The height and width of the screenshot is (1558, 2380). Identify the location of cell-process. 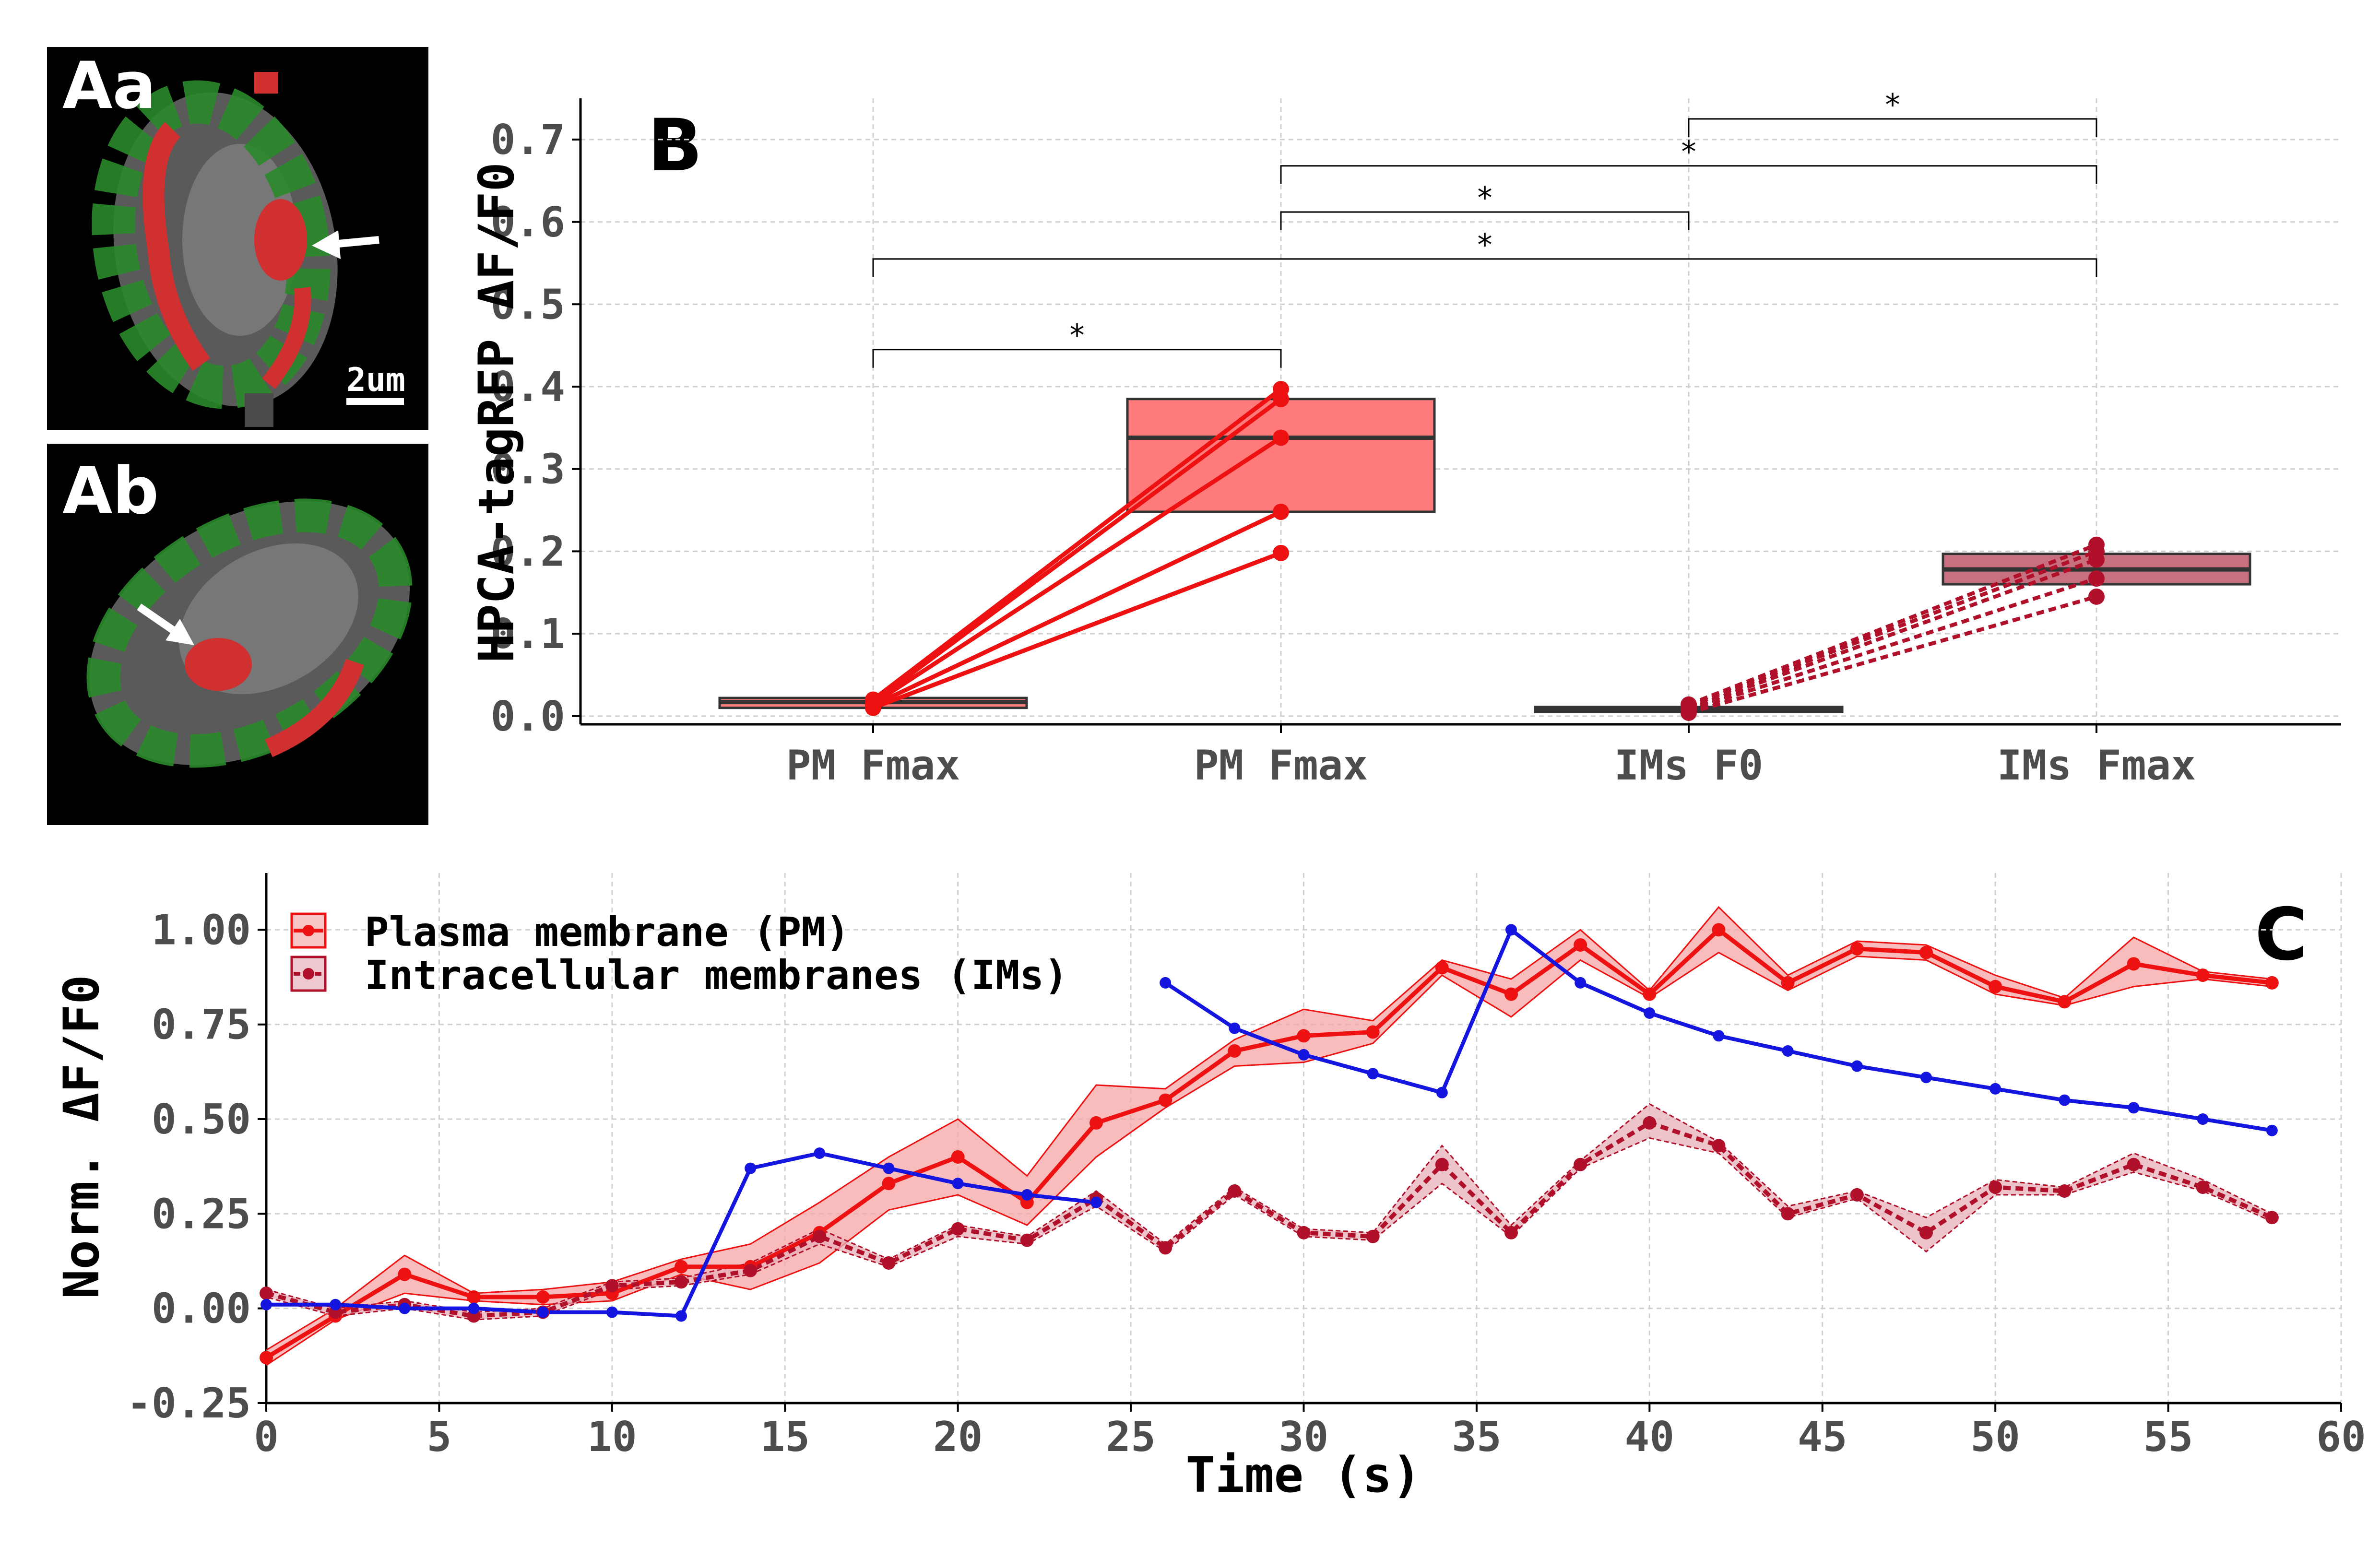
(259, 410).